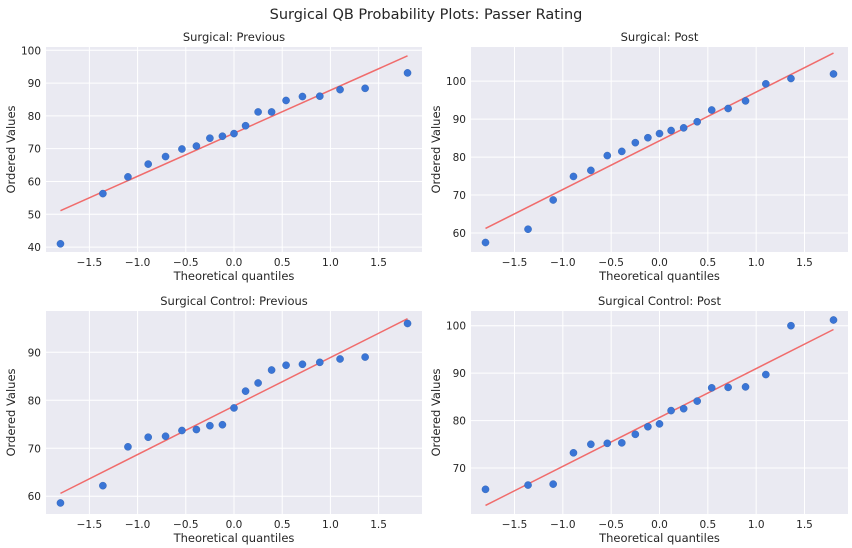 The width and height of the screenshot is (852, 548). I want to click on y-tick-label: 50, so click(34, 215).